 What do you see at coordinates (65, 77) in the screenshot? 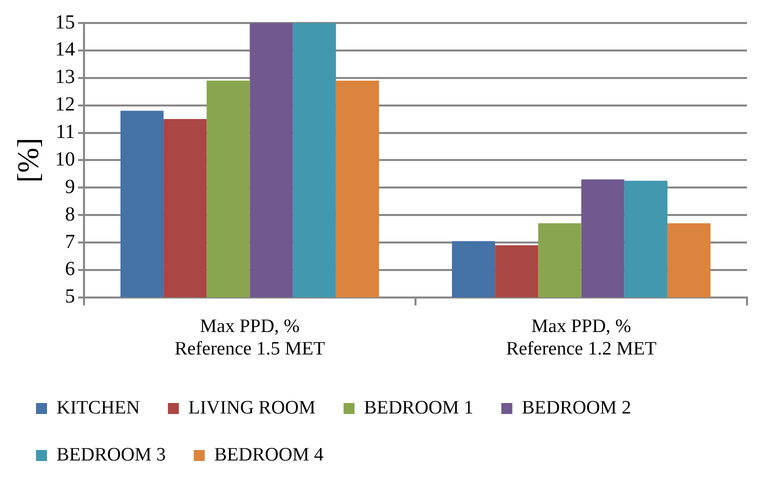
I see `y-tick-label: 13` at bounding box center [65, 77].